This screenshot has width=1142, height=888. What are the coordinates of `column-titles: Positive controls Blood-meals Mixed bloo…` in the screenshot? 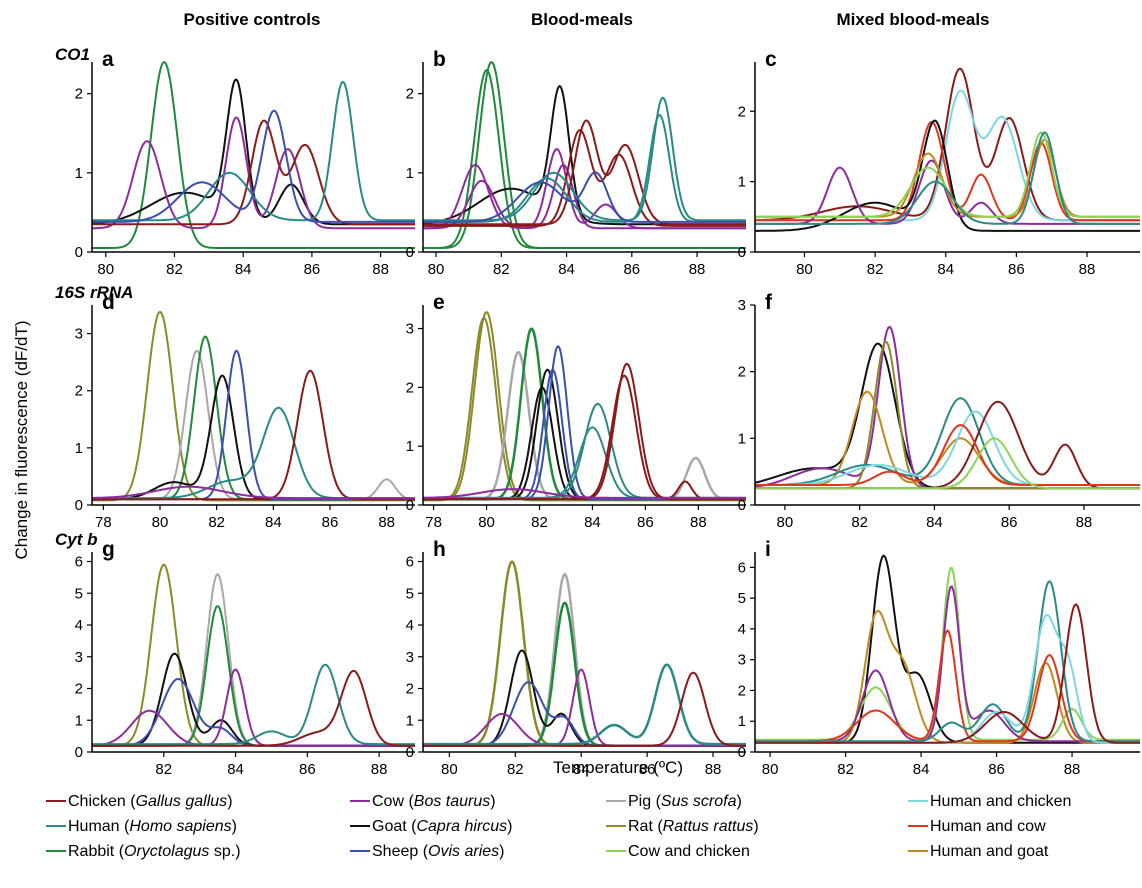 It's located at (587, 19).